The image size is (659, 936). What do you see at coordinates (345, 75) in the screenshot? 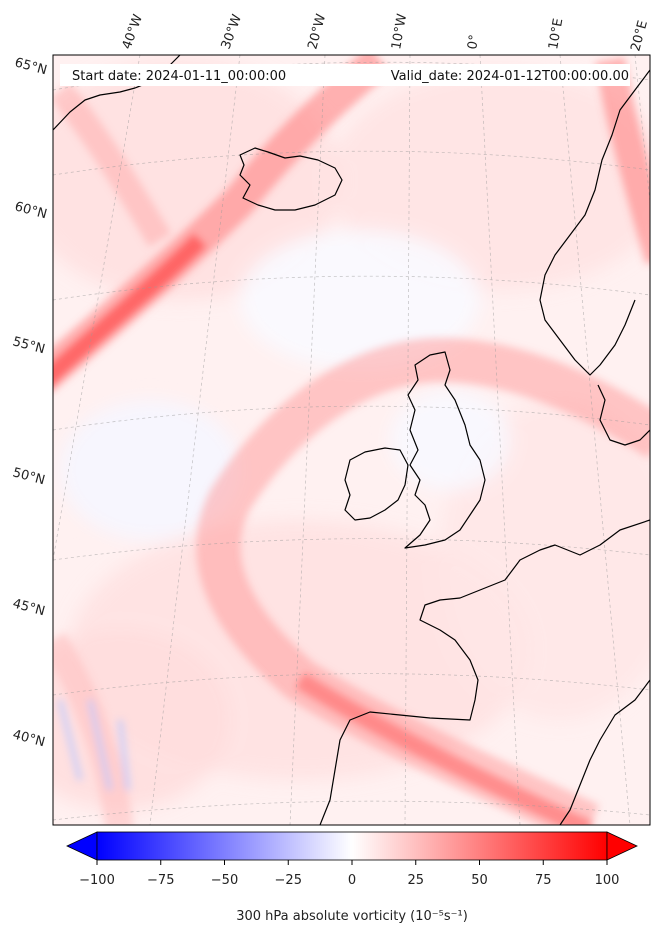
I see `header-strip` at bounding box center [345, 75].